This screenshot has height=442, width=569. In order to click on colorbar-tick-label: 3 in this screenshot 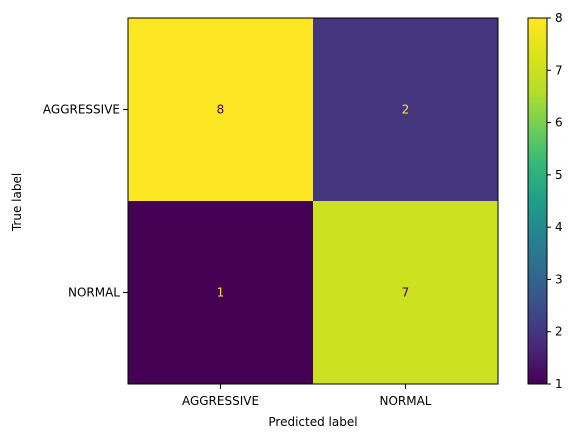, I will do `click(559, 279)`.